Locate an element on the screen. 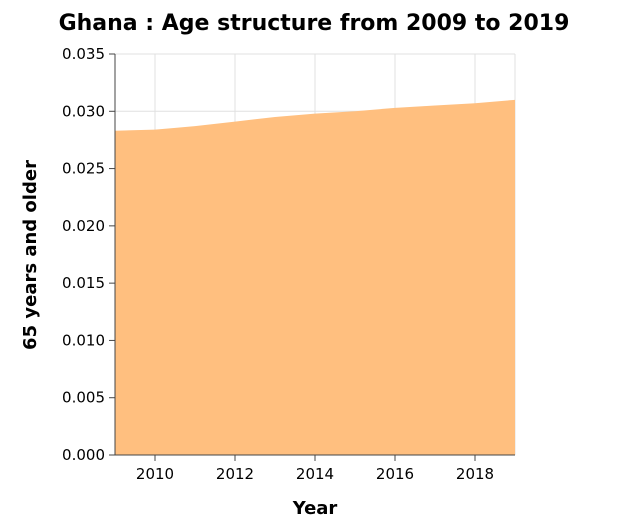  x-tick-label: 2014 is located at coordinates (315, 474).